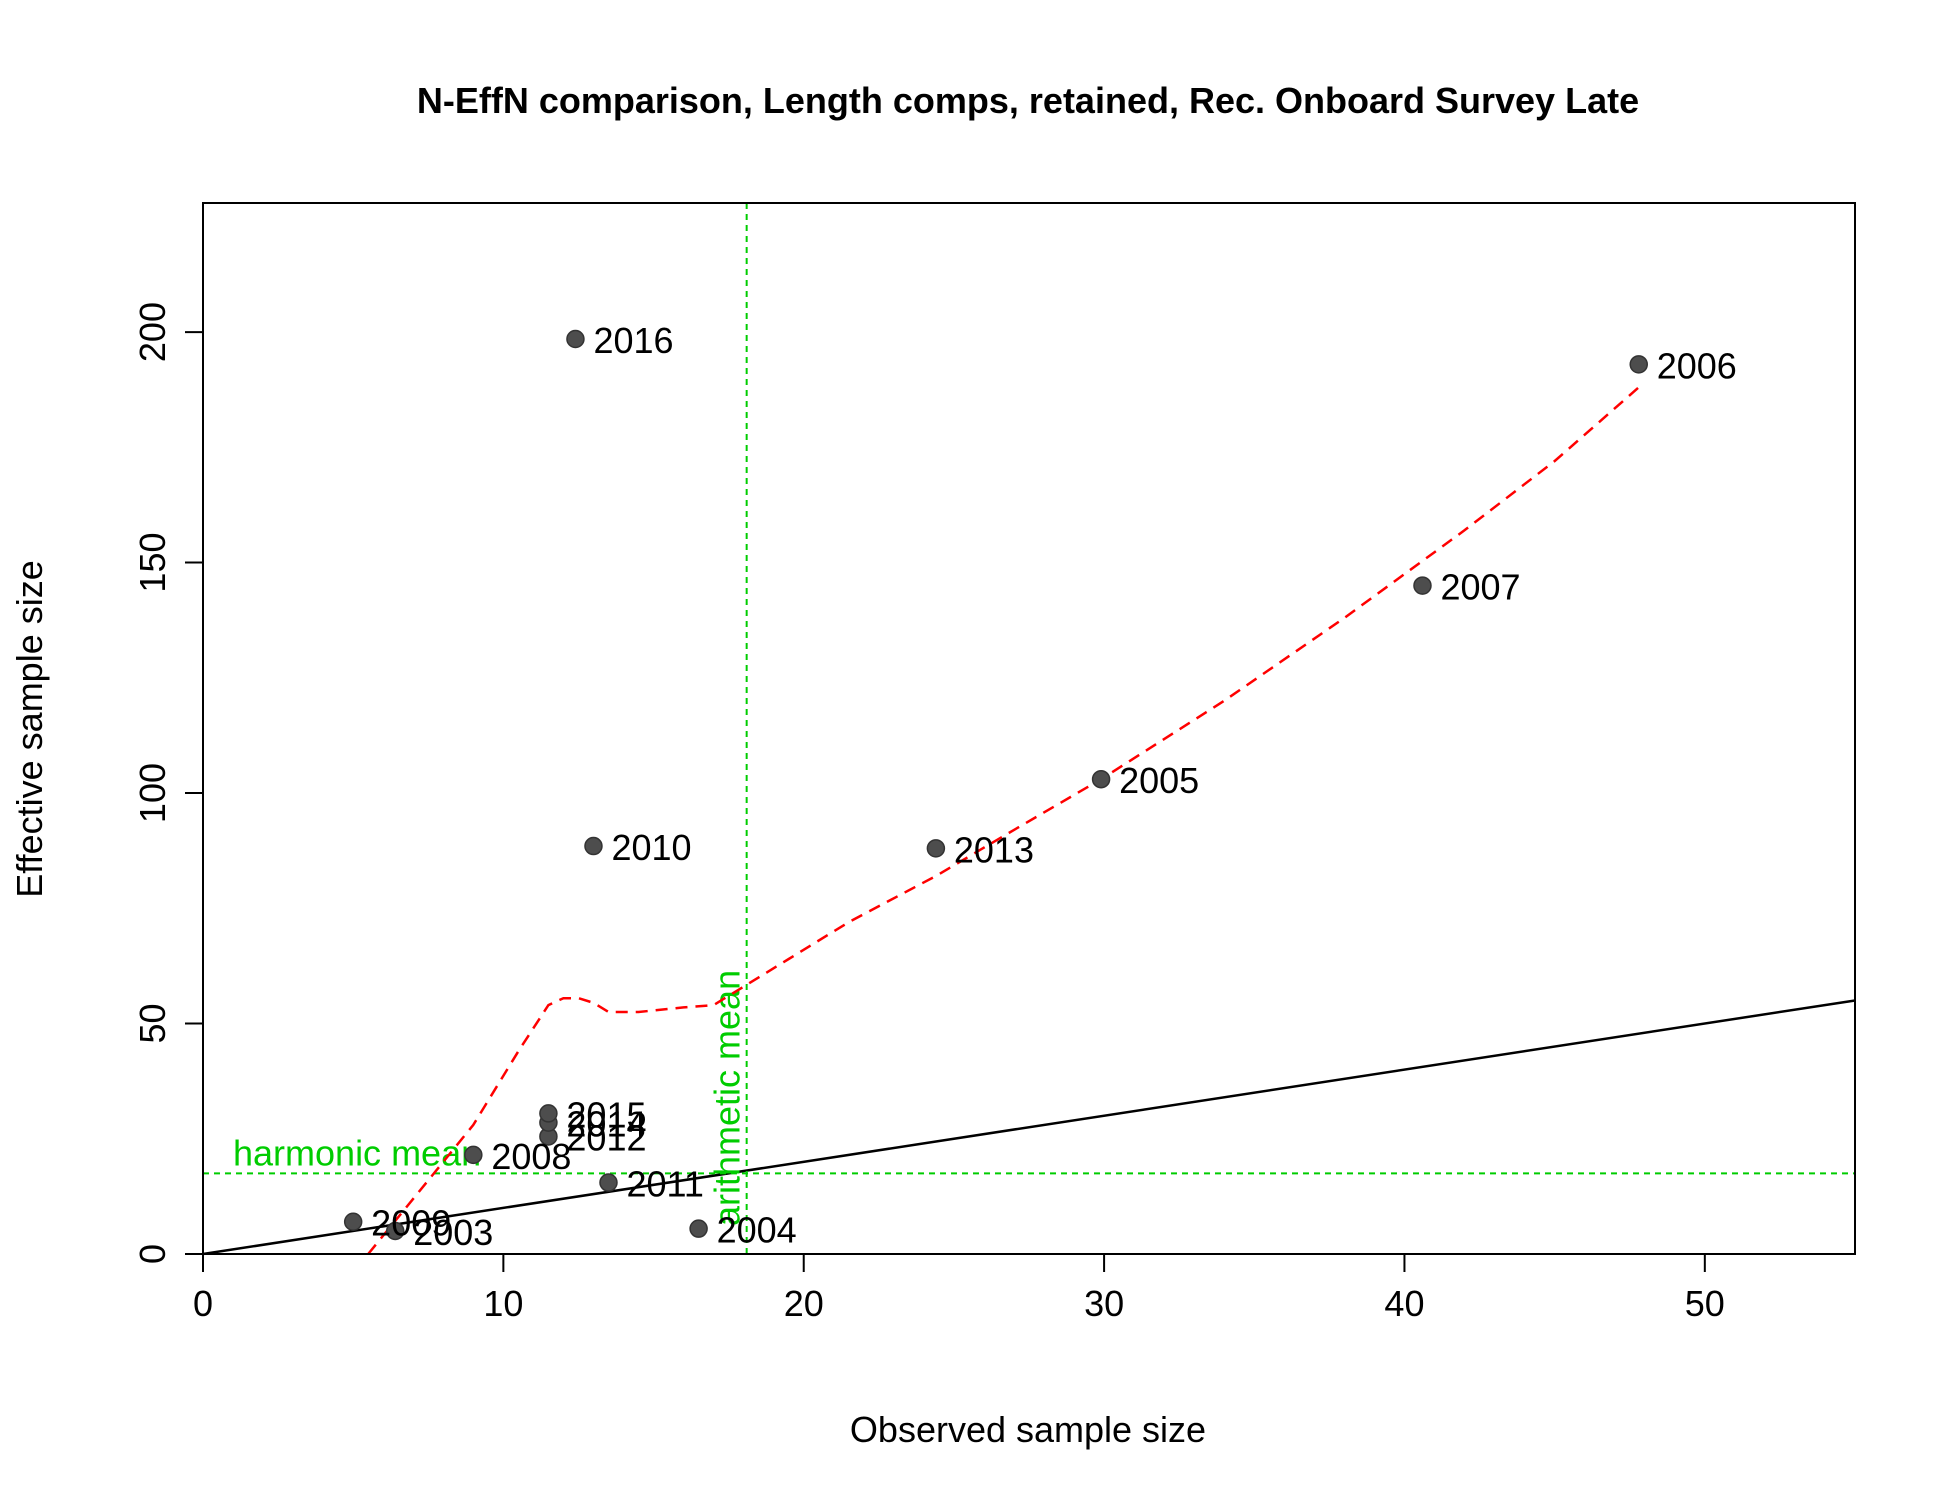 The image size is (1950, 1500). I want to click on arithmetic-mean-label: arithmetic mean, so click(727, 1098).